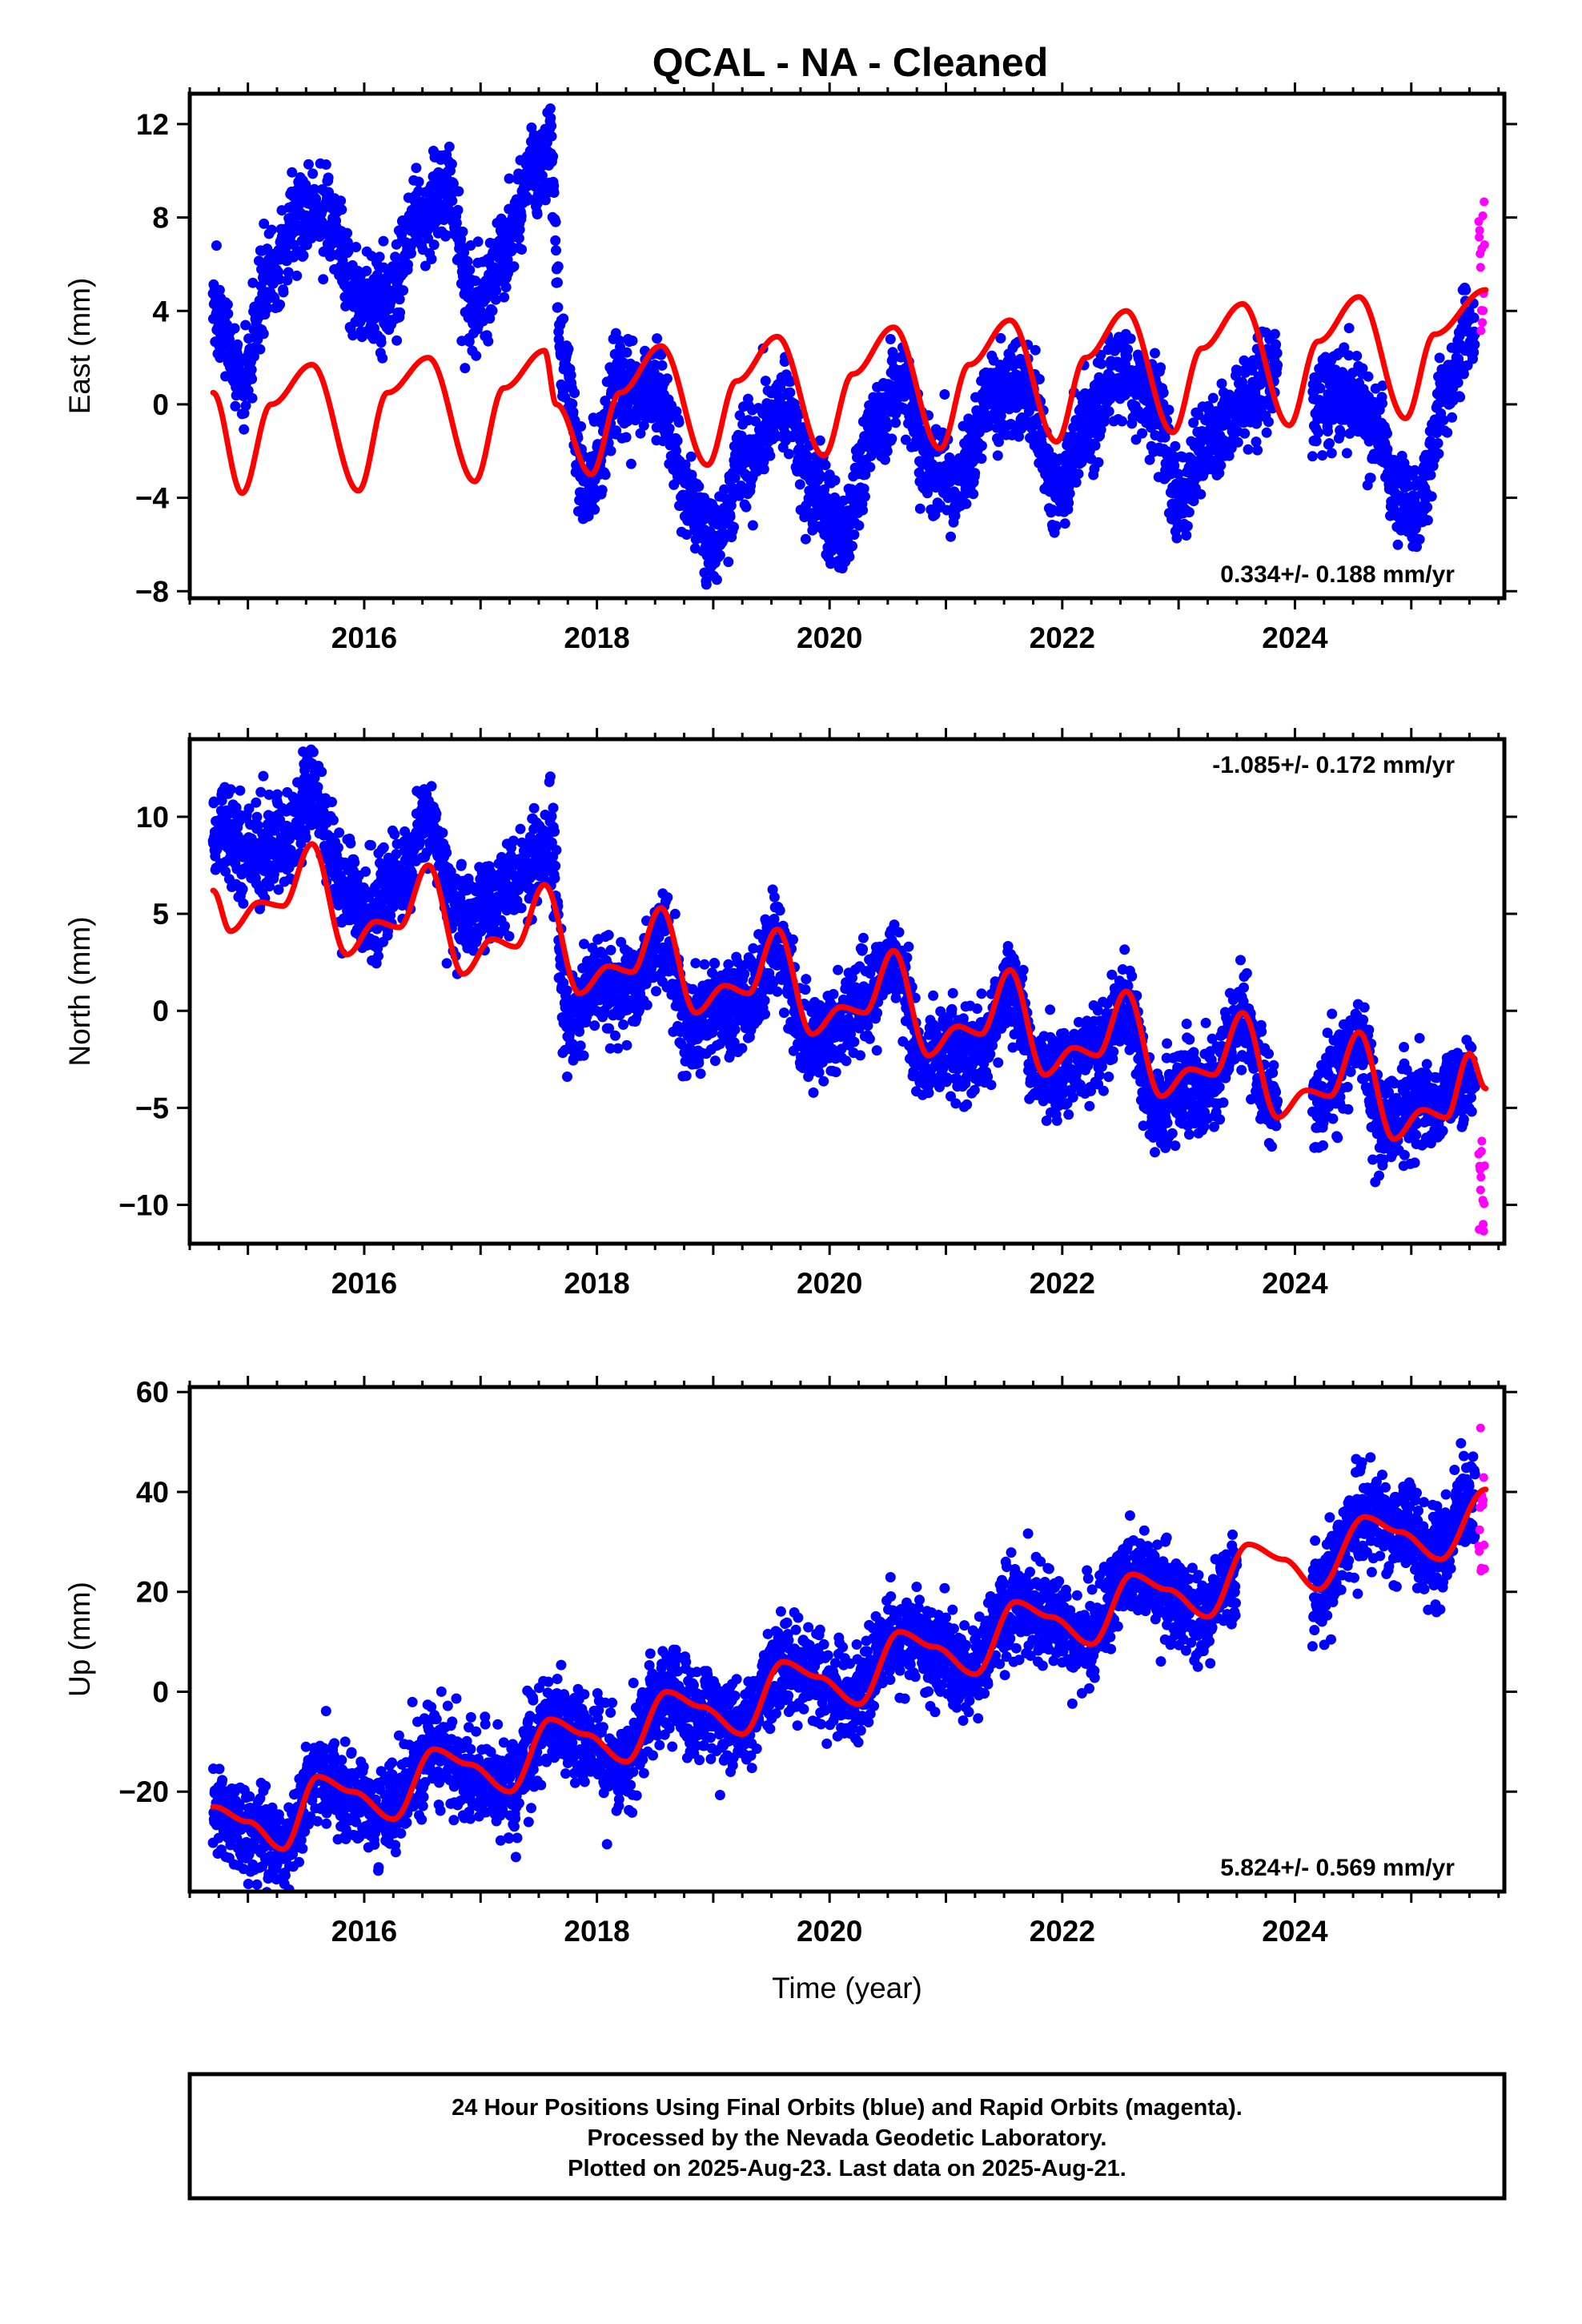 This screenshot has height=2324, width=1582. What do you see at coordinates (161, 404) in the screenshot?
I see `y-tick-label: 0` at bounding box center [161, 404].